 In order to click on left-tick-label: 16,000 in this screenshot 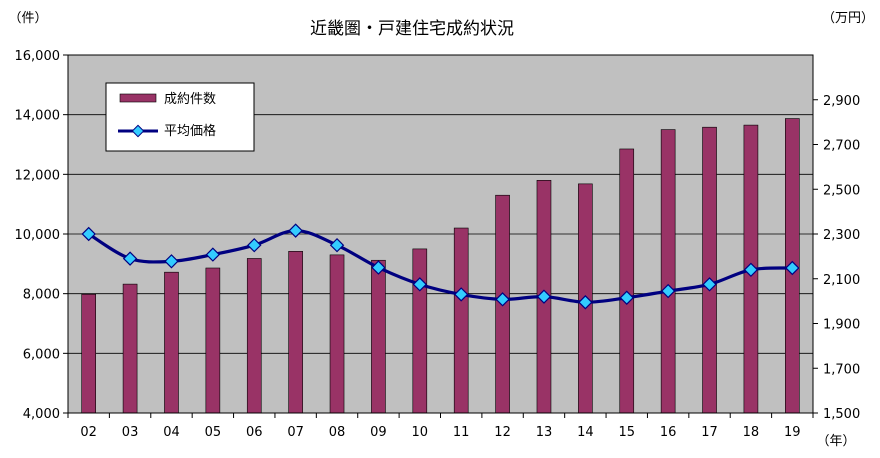, I will do `click(38, 56)`.